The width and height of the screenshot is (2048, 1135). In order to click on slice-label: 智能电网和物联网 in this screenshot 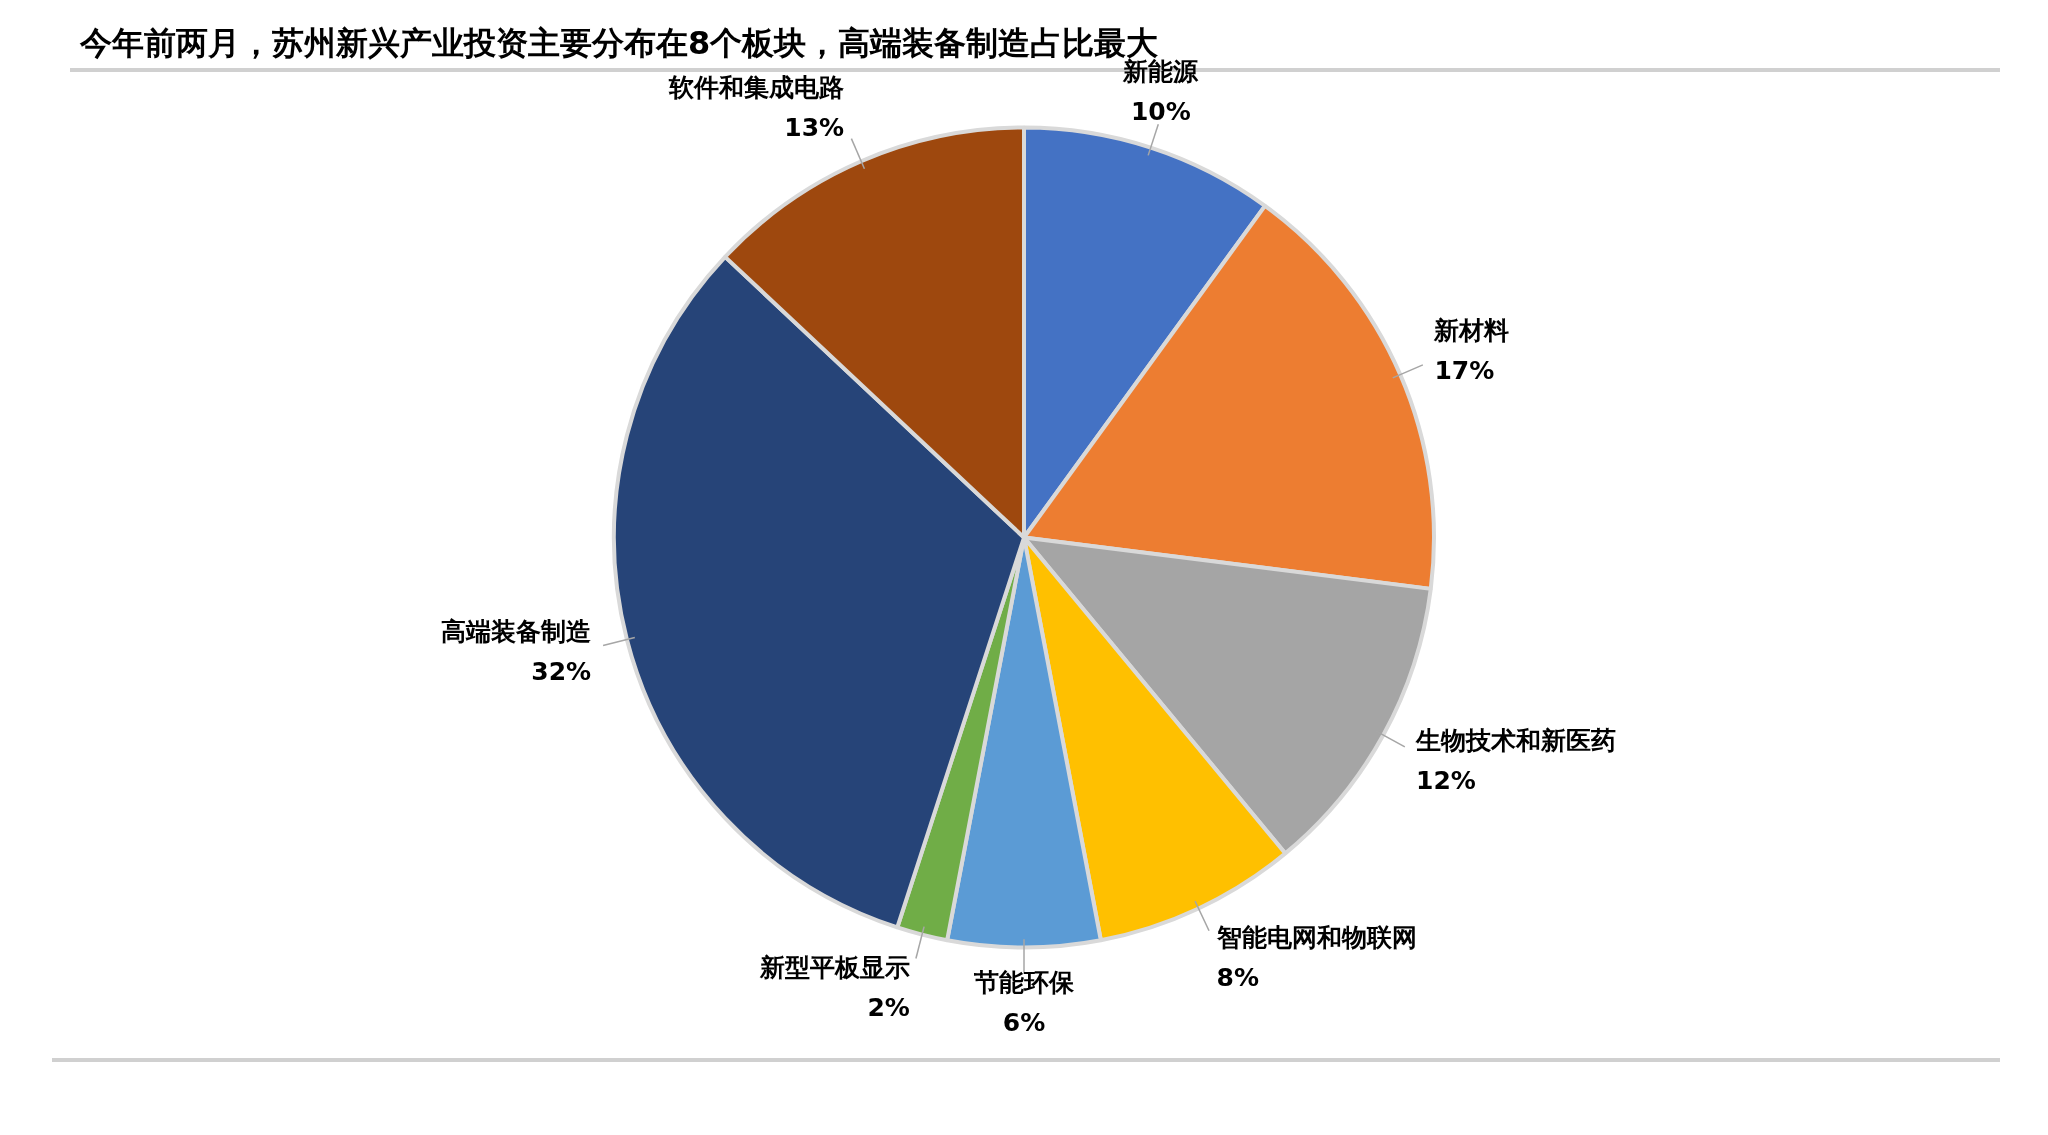, I will do `click(1316, 938)`.